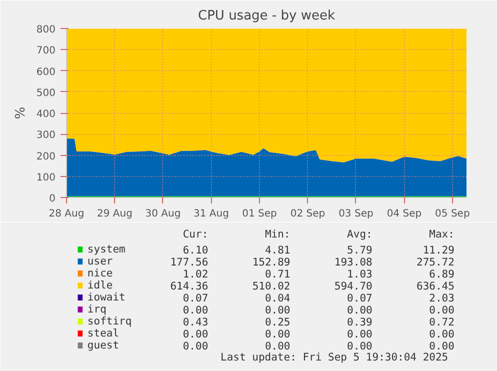 This screenshot has width=497, height=371. Describe the element at coordinates (359, 322) in the screenshot. I see `text: 0.39` at that location.